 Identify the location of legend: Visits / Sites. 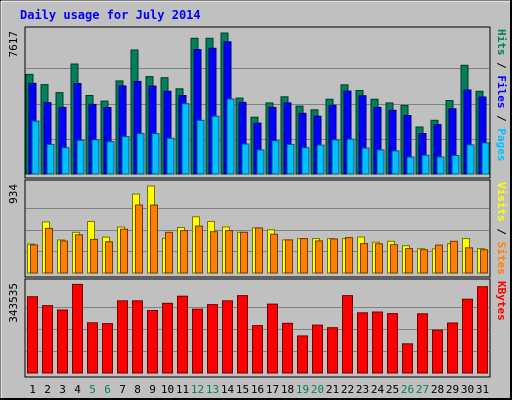
(501, 228).